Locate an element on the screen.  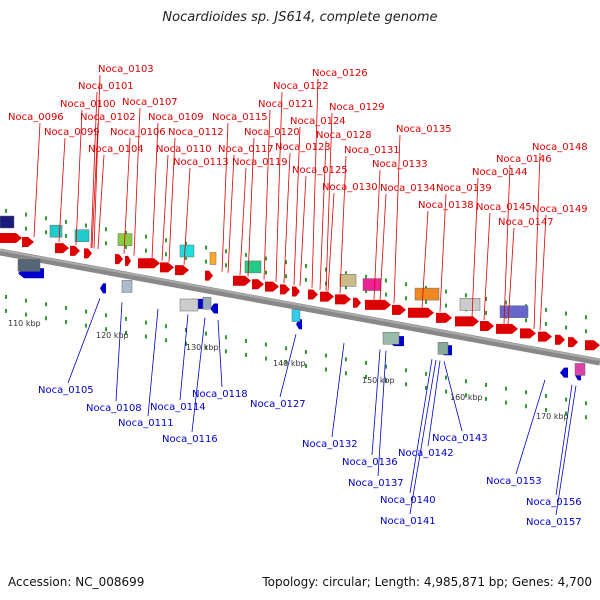
forward-gene-label: Noca_0101 is located at coordinates (106, 86).